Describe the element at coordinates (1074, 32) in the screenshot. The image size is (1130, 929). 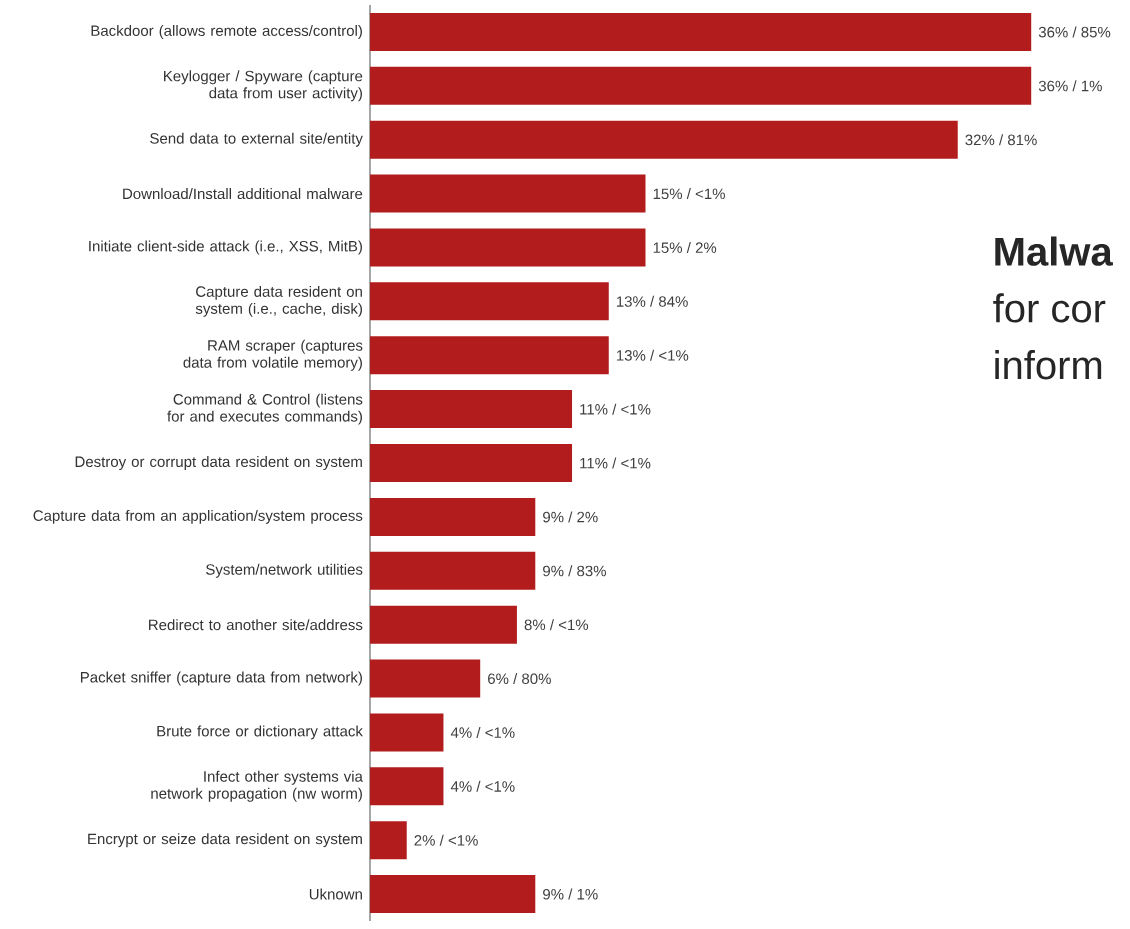
I see `data-label: 36% / 85%` at that location.